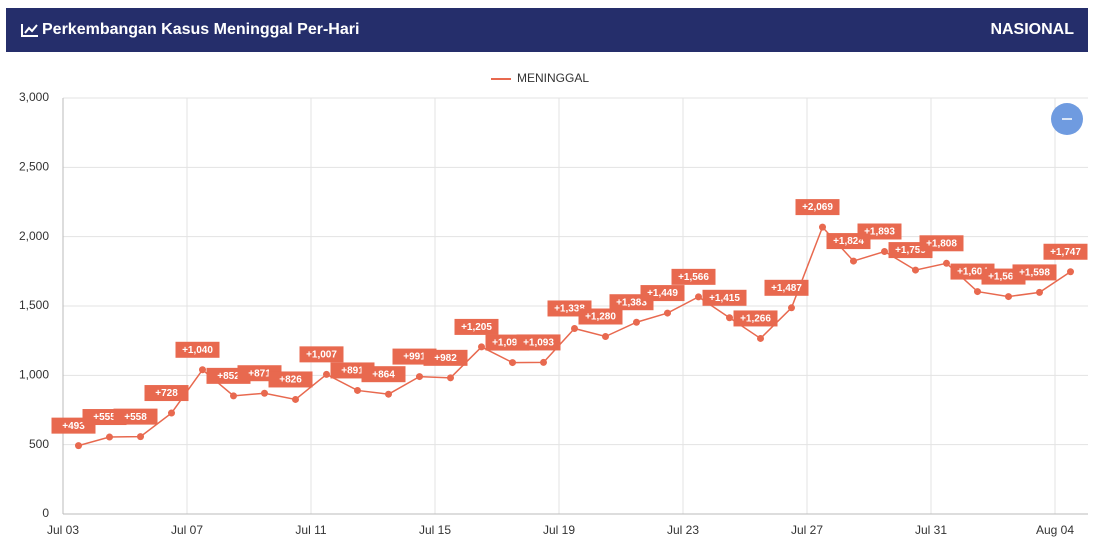  I want to click on value-label: +1,040, so click(197, 350).